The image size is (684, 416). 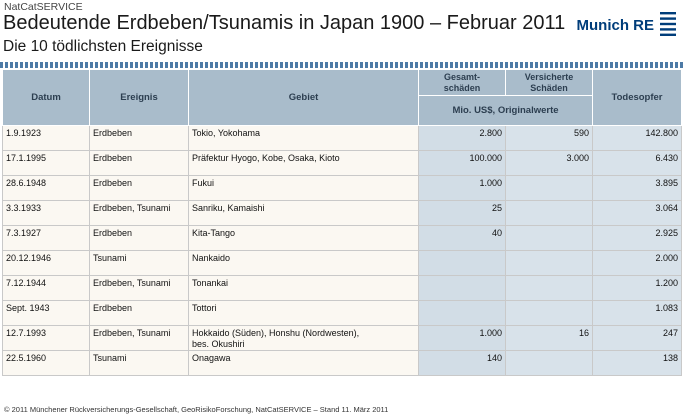 I want to click on cell-gesamt: 100.000, so click(x=462, y=163).